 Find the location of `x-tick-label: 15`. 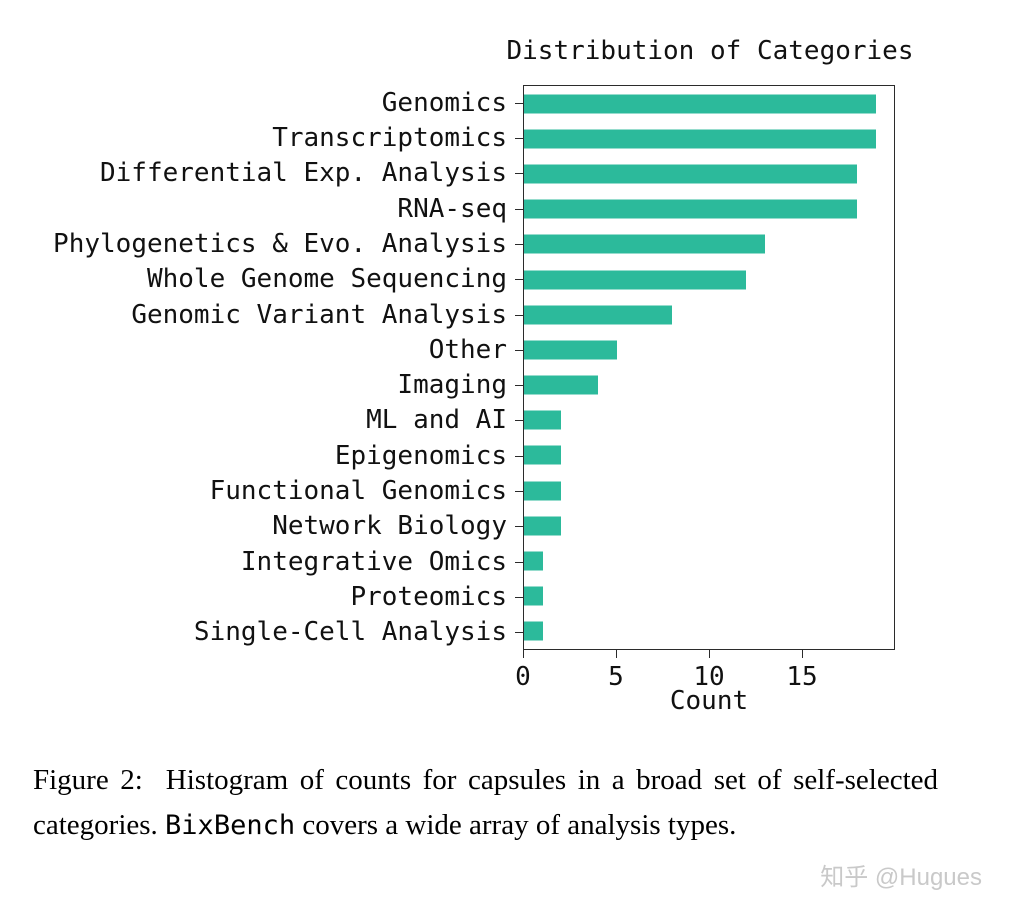

x-tick-label: 15 is located at coordinates (802, 677).